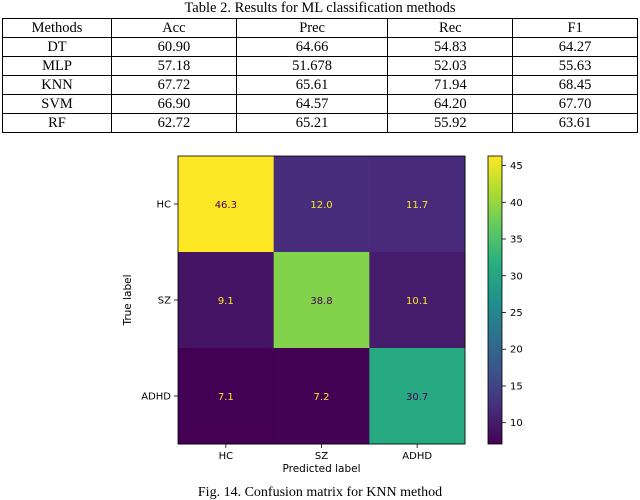 The image size is (640, 500). Describe the element at coordinates (226, 456) in the screenshot. I see `x-tick-label: HC` at that location.